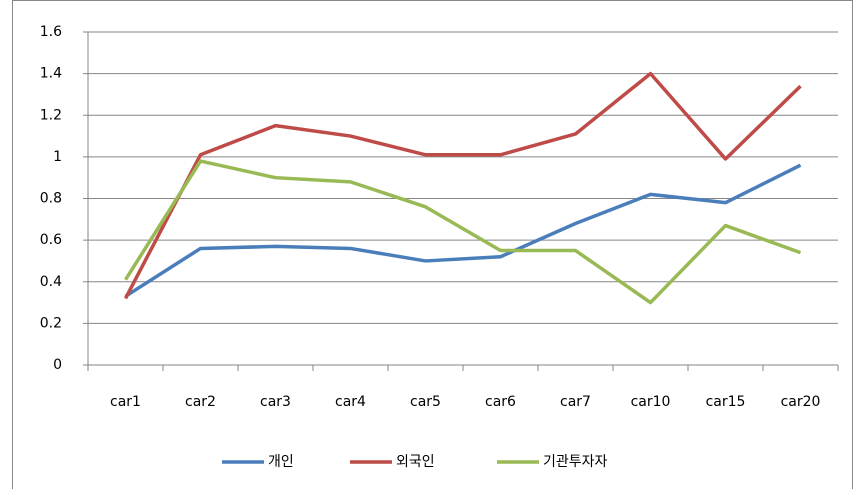 The image size is (854, 489). I want to click on x-tick-label: car1, so click(125, 402).